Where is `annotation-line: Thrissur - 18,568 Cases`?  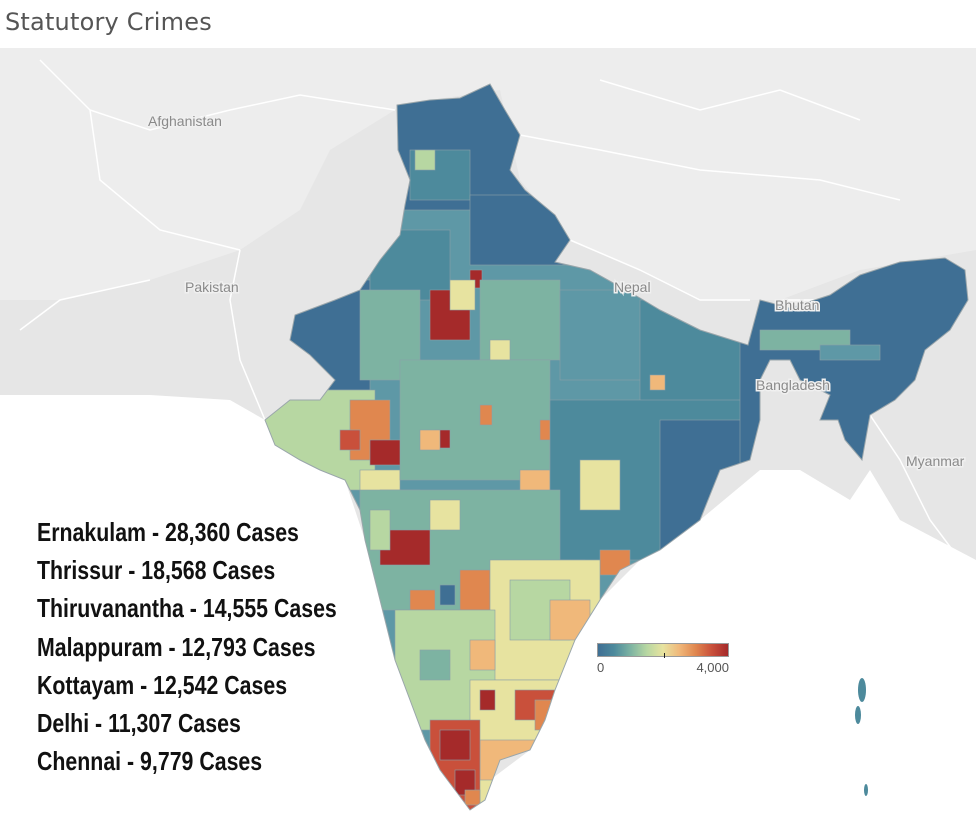 annotation-line: Thrissur - 18,568 Cases is located at coordinates (156, 570).